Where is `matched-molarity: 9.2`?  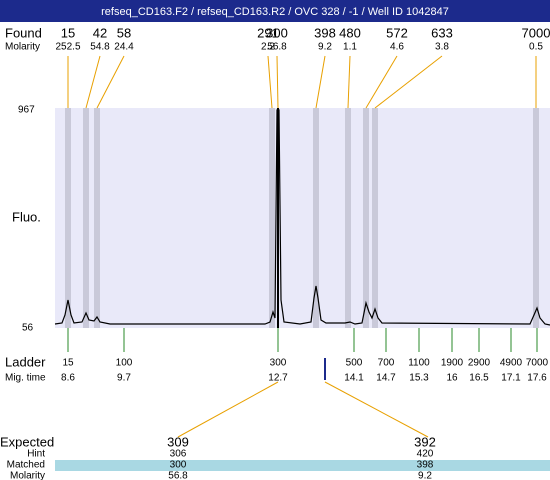
matched-molarity: 9.2 is located at coordinates (425, 475).